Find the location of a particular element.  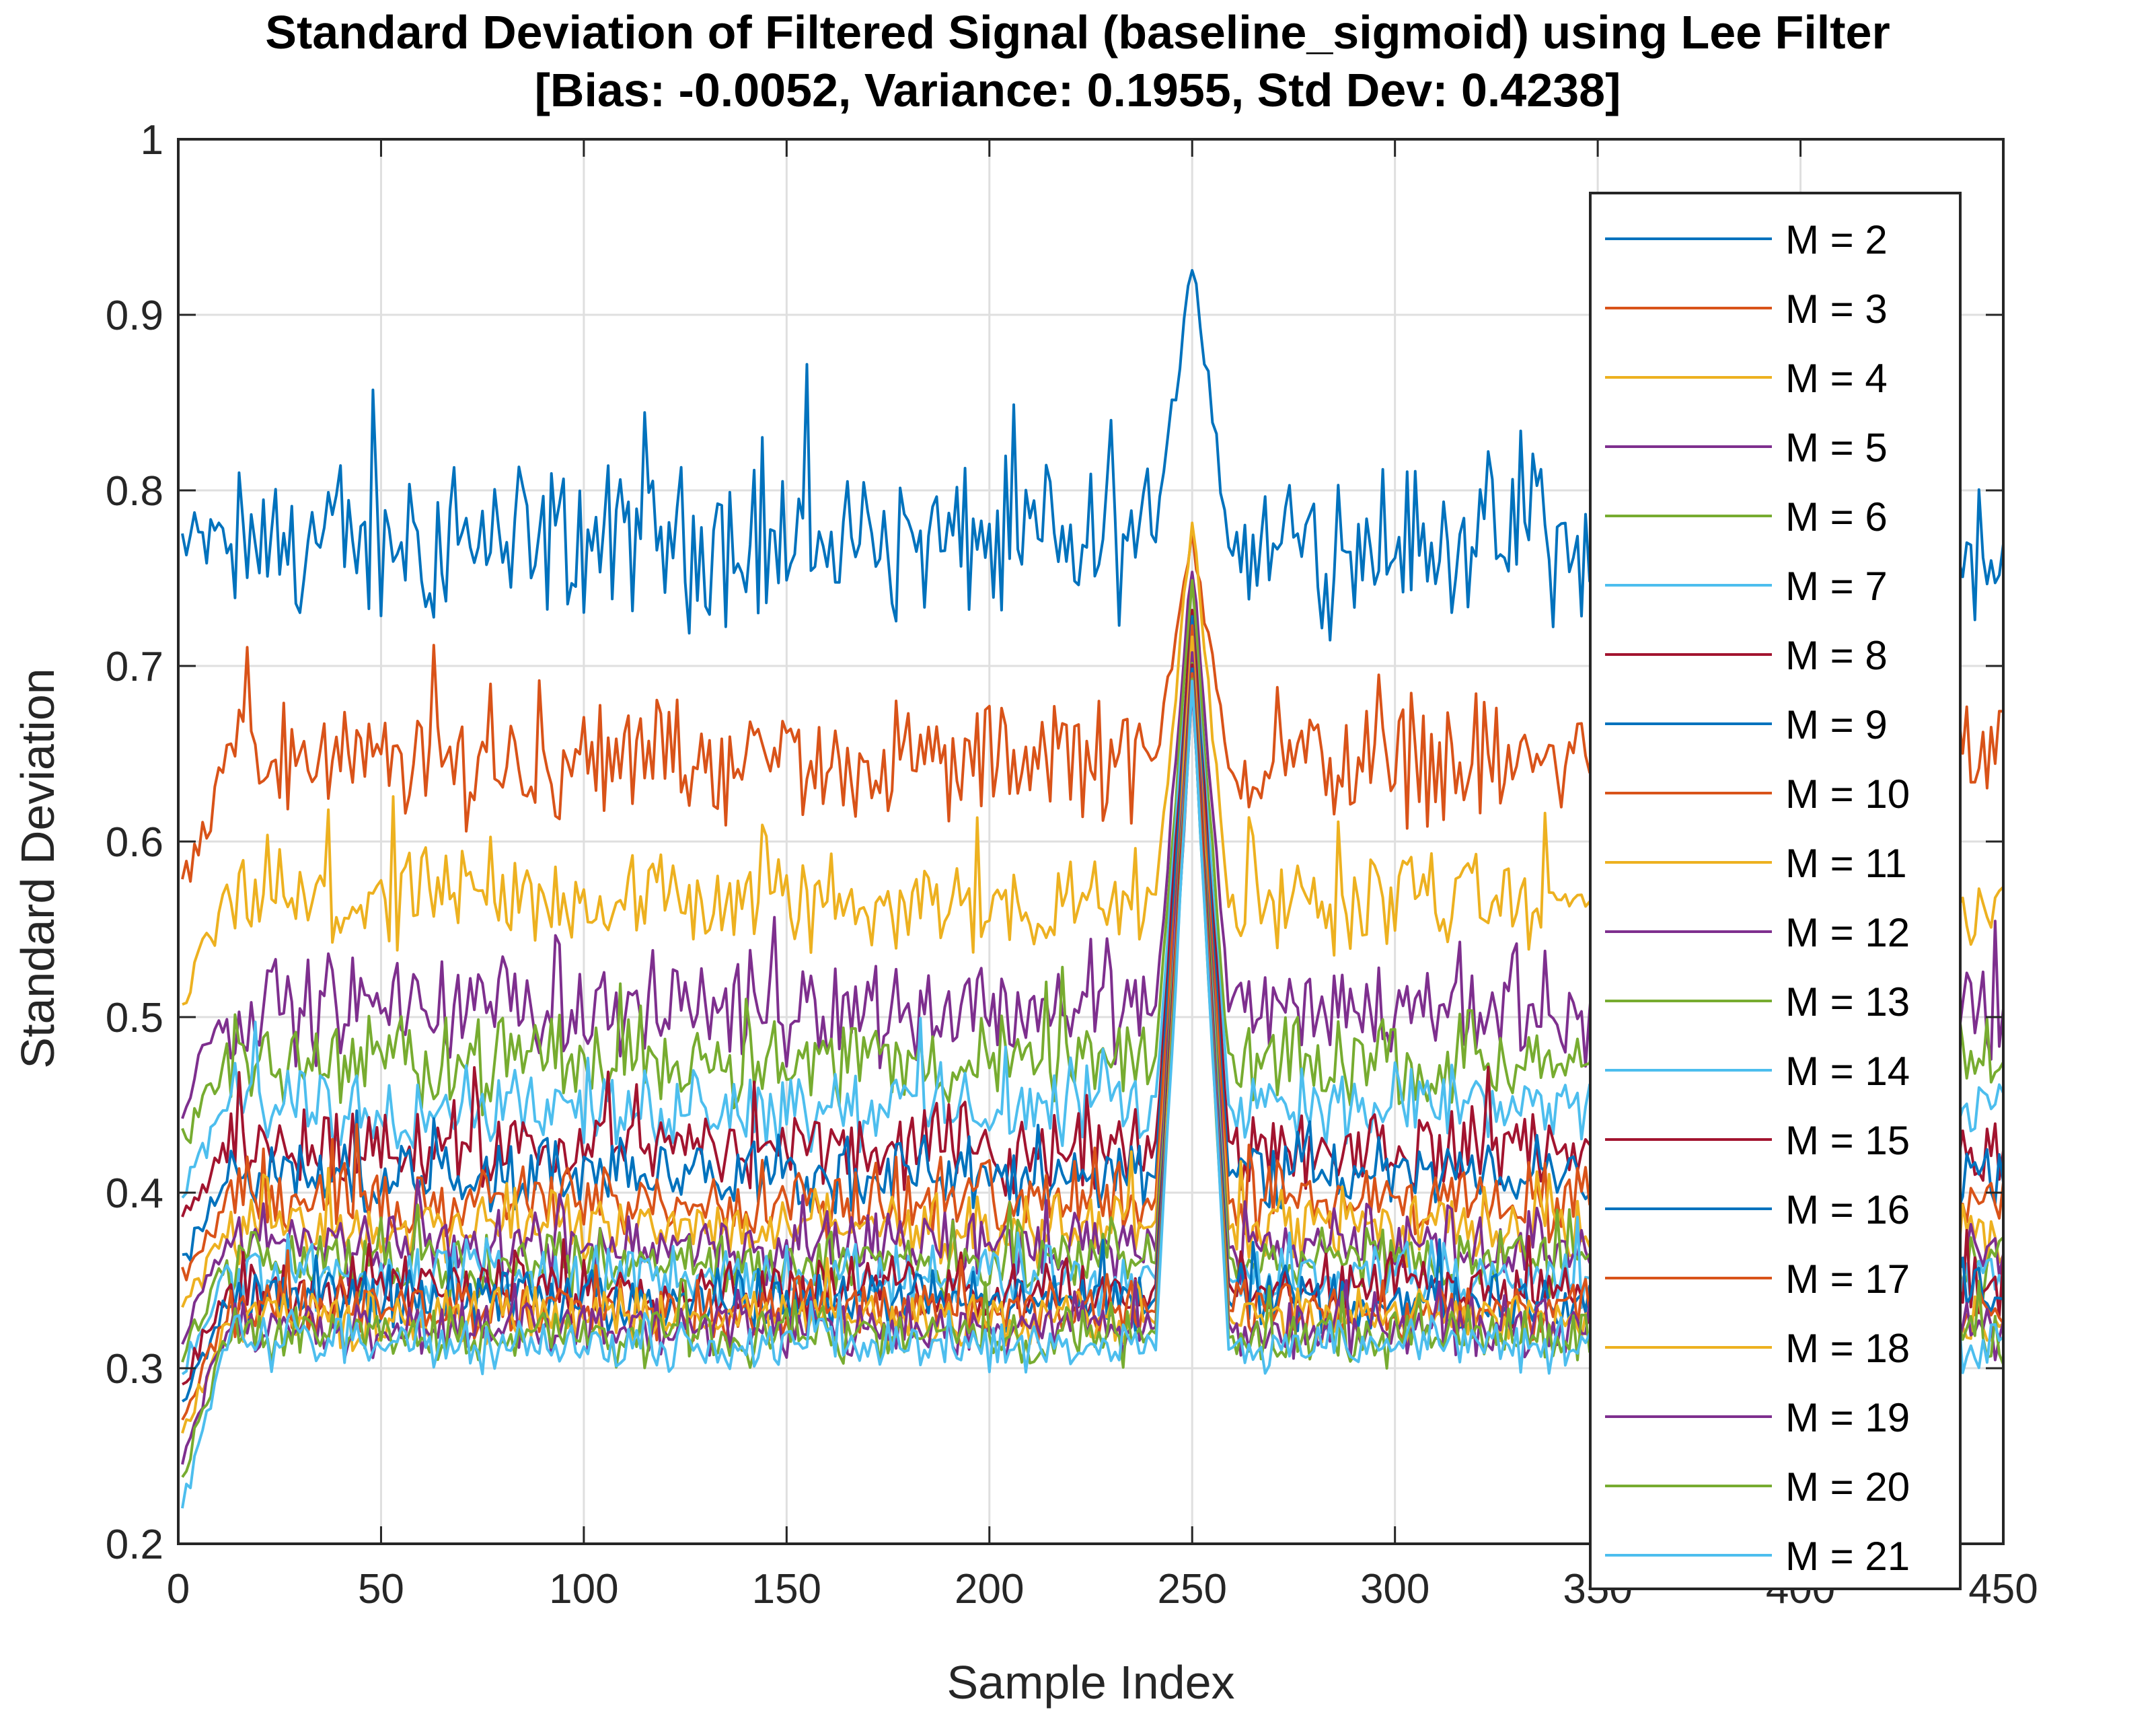

y-tick-label: 0.7 is located at coordinates (134, 667).